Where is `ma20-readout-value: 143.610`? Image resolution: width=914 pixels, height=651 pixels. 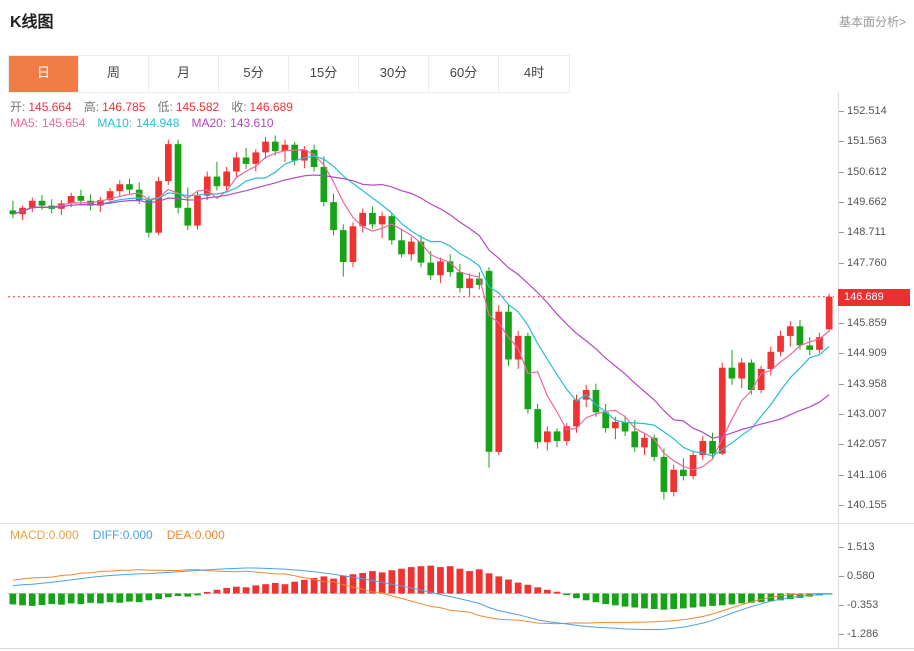
ma20-readout-value: 143.610 is located at coordinates (252, 123).